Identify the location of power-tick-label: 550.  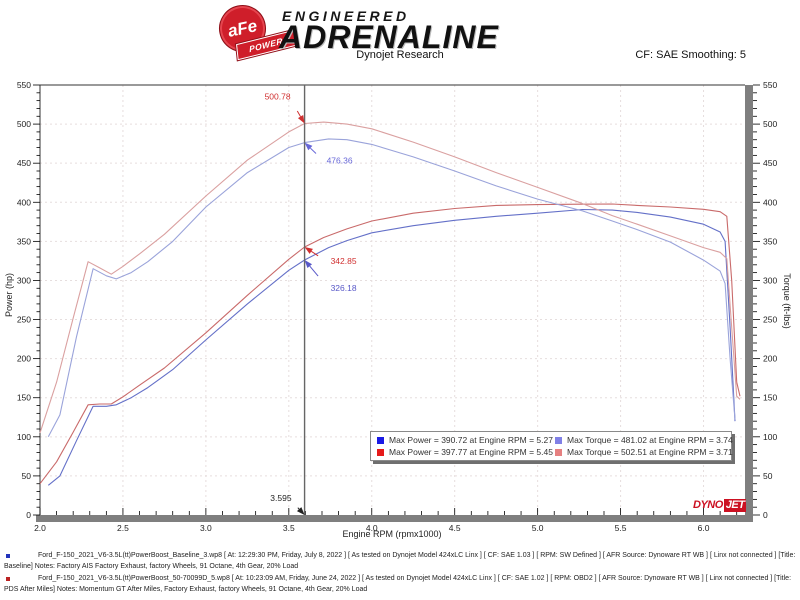
(24, 85).